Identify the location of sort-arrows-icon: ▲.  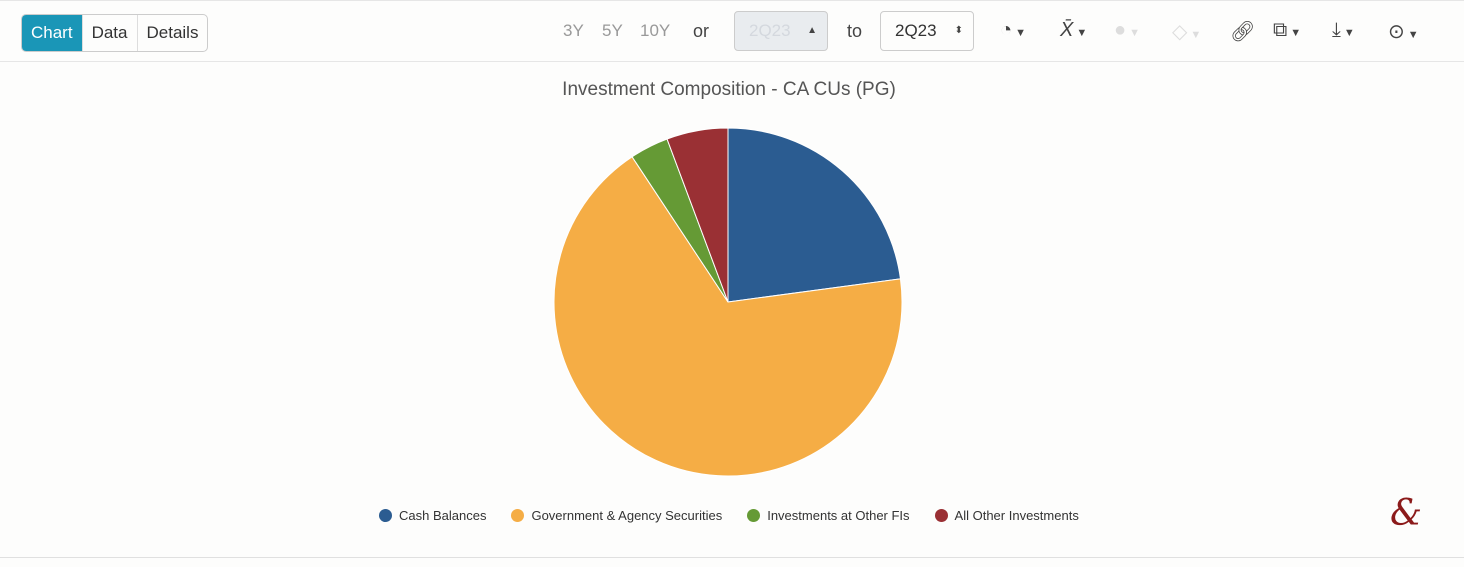
(812, 30).